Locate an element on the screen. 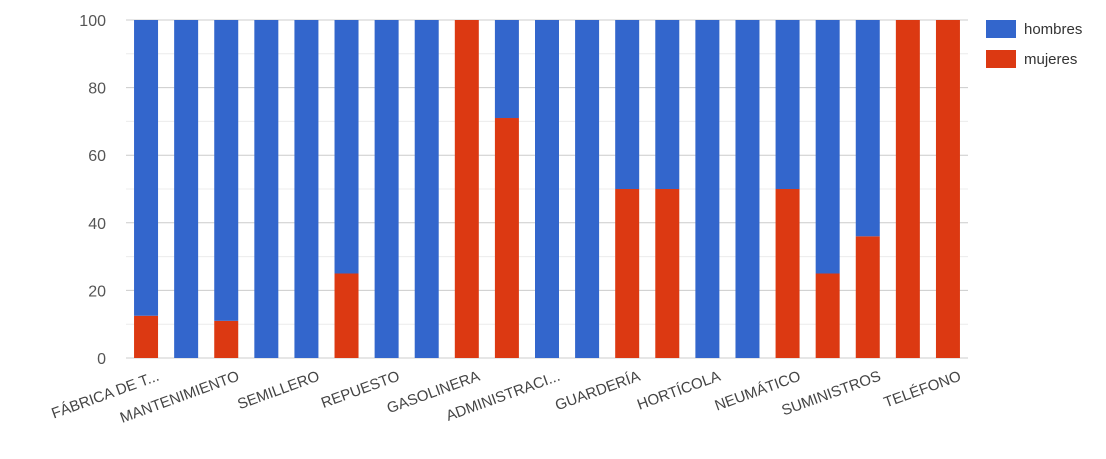  x-category-label: GUARDERÍA is located at coordinates (598, 391).